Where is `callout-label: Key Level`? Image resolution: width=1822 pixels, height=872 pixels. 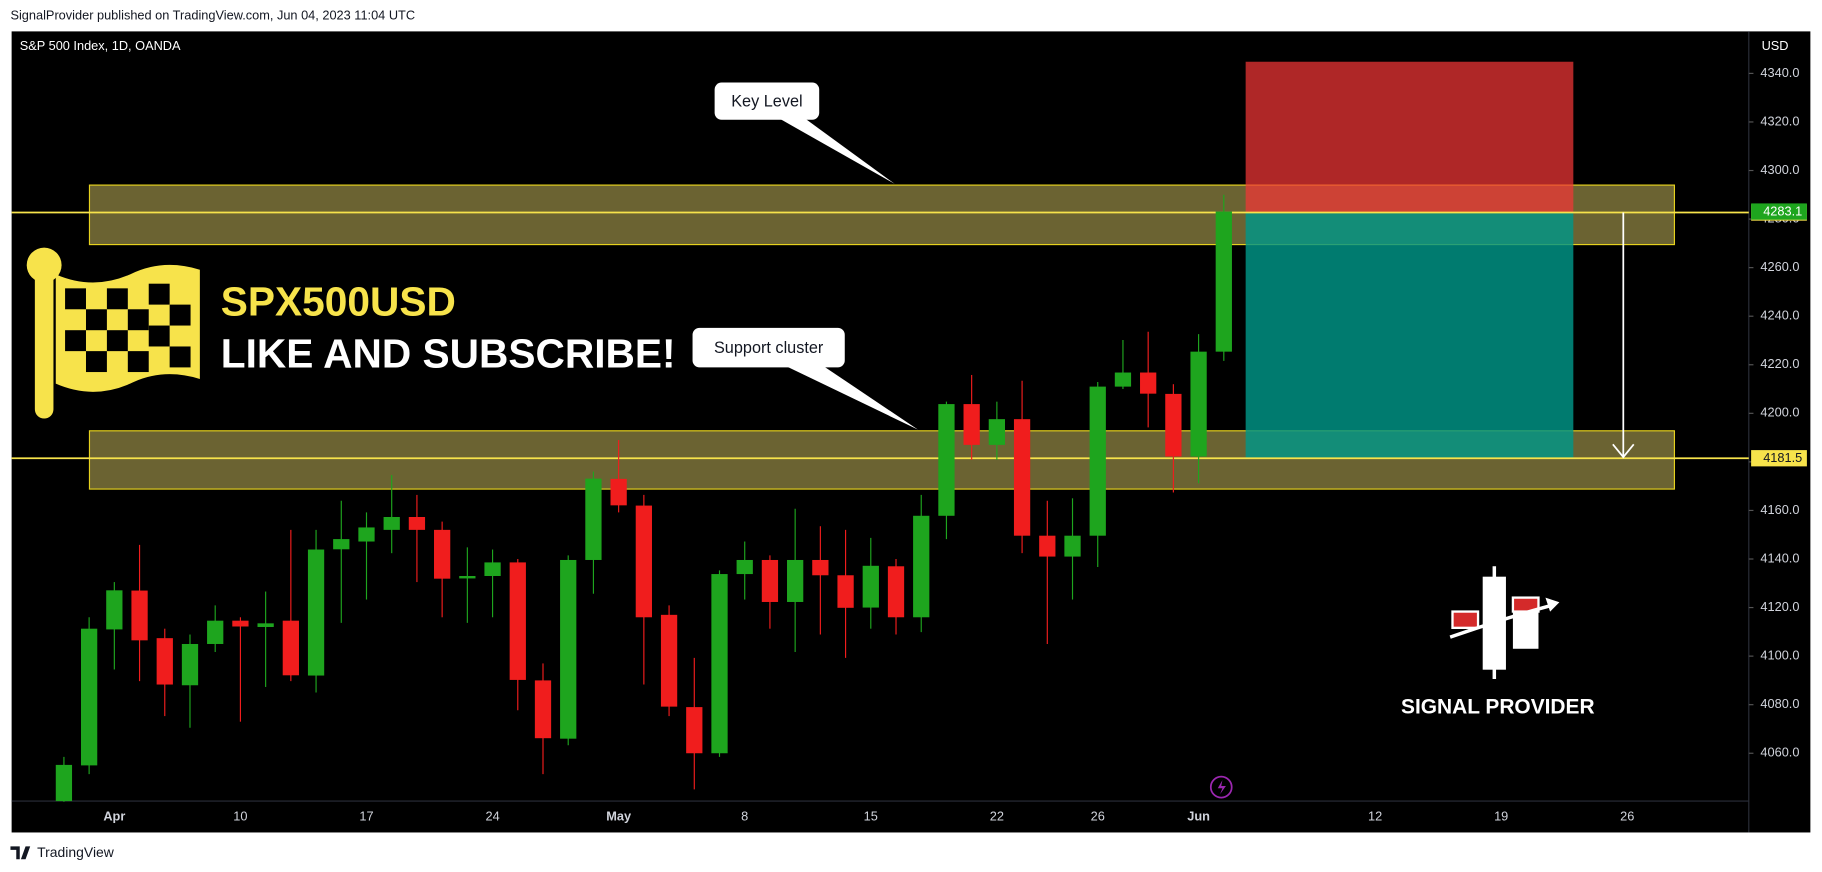
callout-label: Key Level is located at coordinates (766, 102).